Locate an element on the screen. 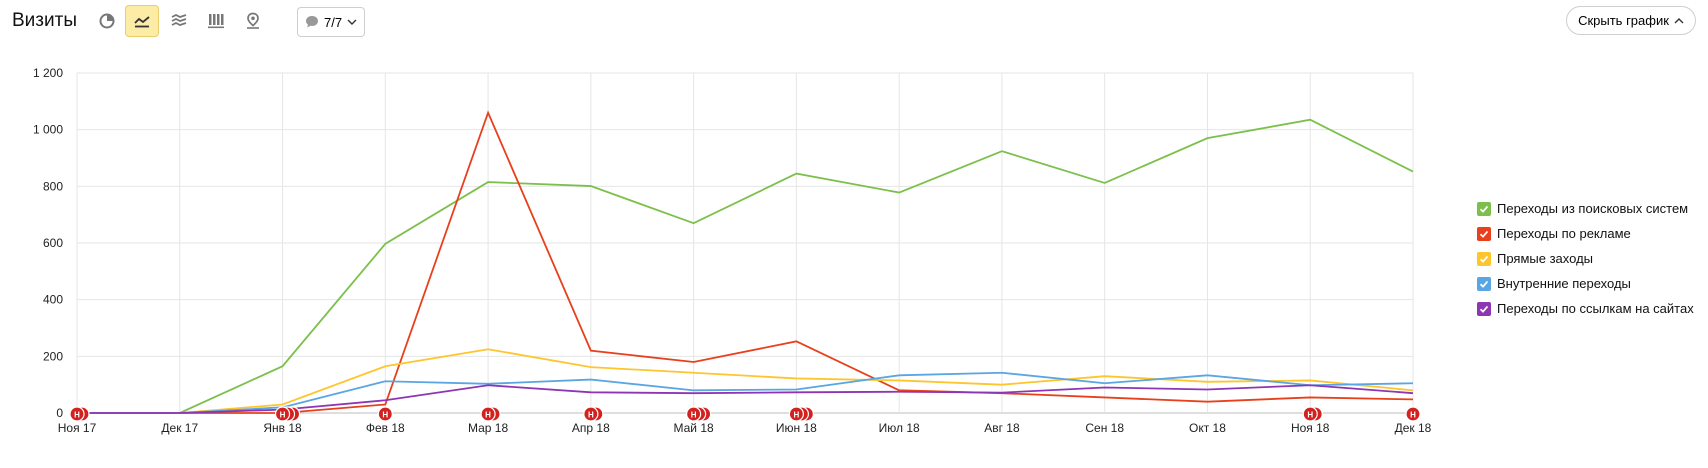 This screenshot has height=468, width=1708. bar-chart-icon is located at coordinates (216, 21).